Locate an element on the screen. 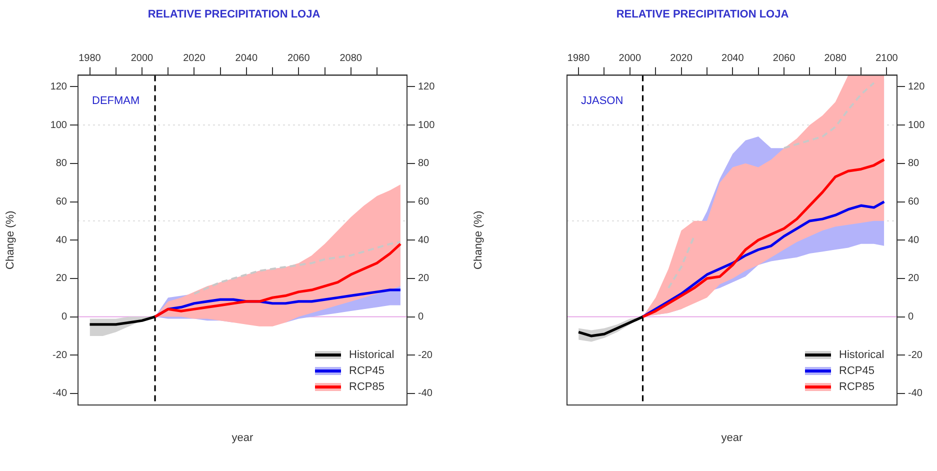 The image size is (937, 471). y-tick-label: 20 is located at coordinates (62, 278).